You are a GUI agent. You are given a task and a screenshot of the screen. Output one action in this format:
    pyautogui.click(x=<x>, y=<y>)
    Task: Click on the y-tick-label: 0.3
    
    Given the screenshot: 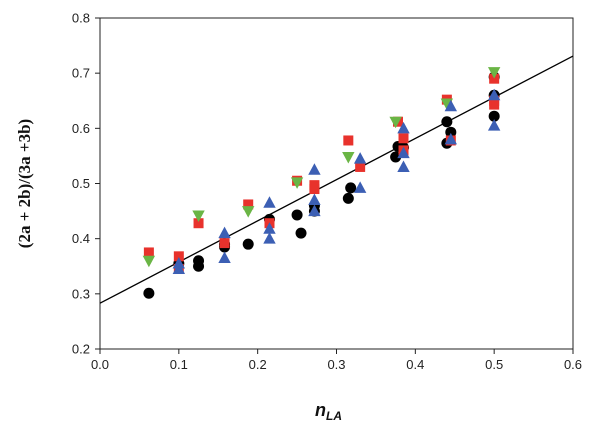 What is the action you would take?
    pyautogui.click(x=81, y=293)
    